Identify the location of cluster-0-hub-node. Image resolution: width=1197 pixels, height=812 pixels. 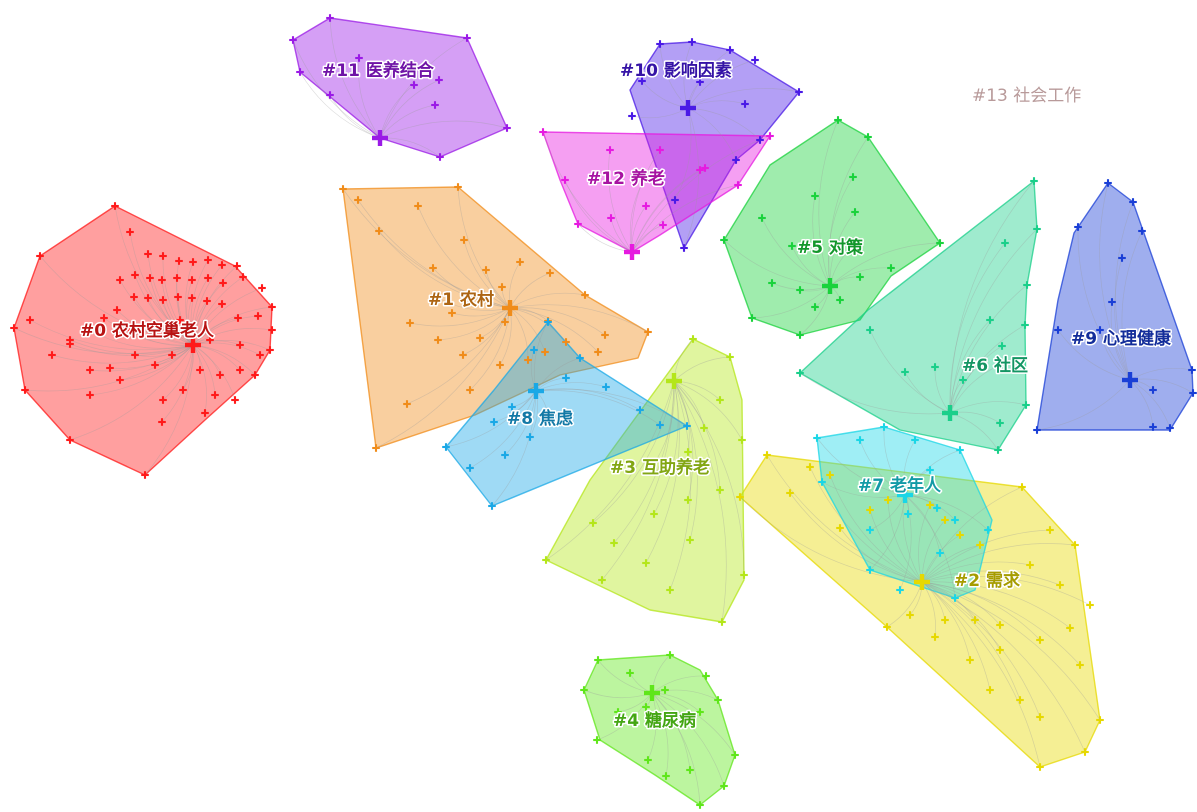
(193, 345).